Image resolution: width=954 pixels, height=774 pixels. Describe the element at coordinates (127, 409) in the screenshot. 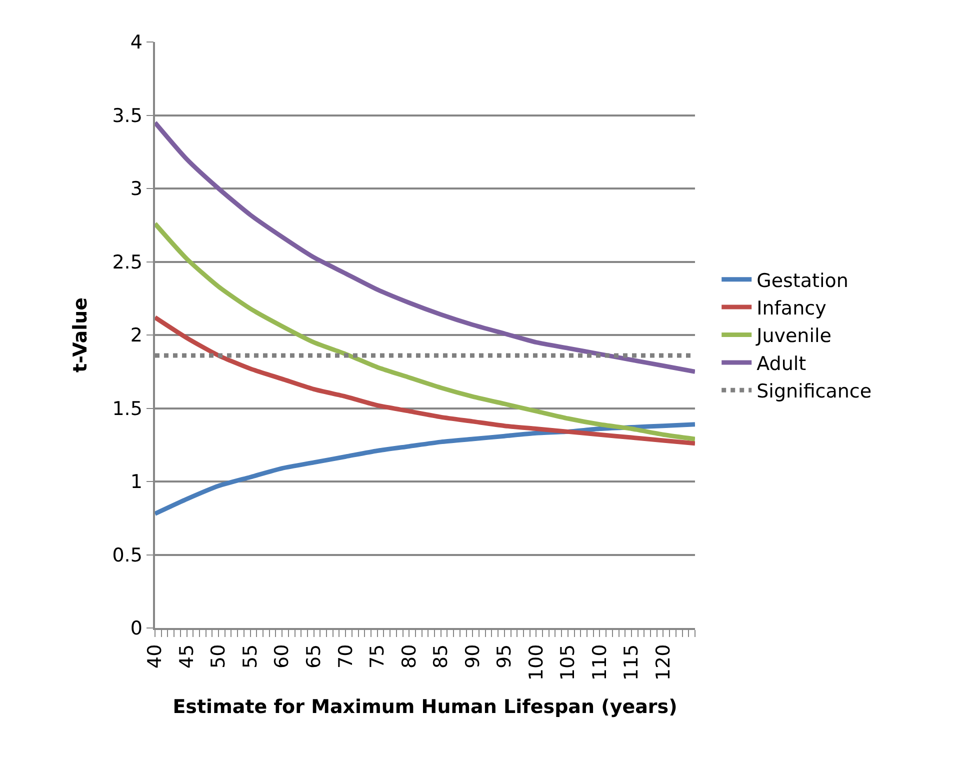

I see `y-tick-label: 1.5` at that location.